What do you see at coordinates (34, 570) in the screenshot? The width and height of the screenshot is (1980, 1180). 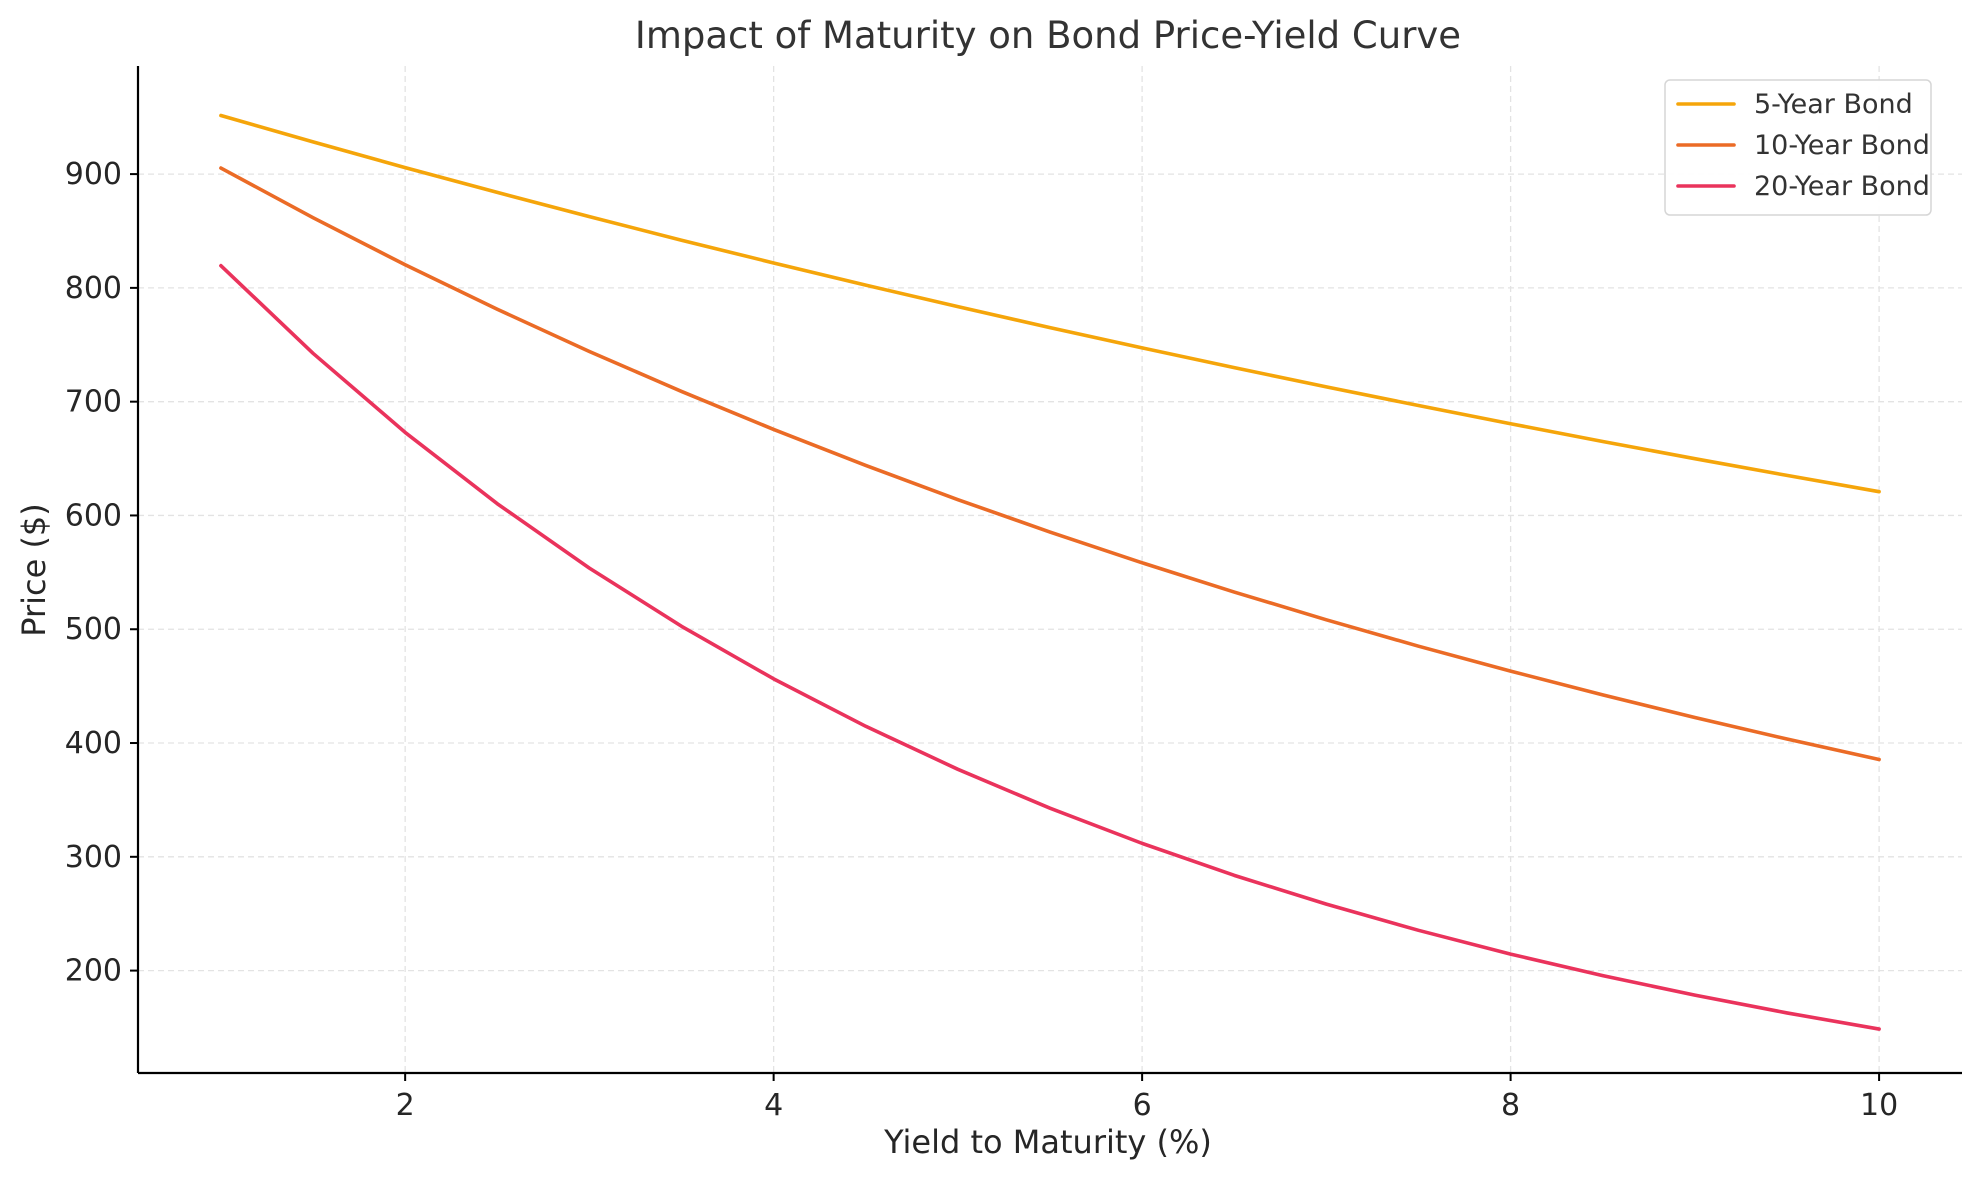 I see `y-axis-title: Price ($)` at bounding box center [34, 570].